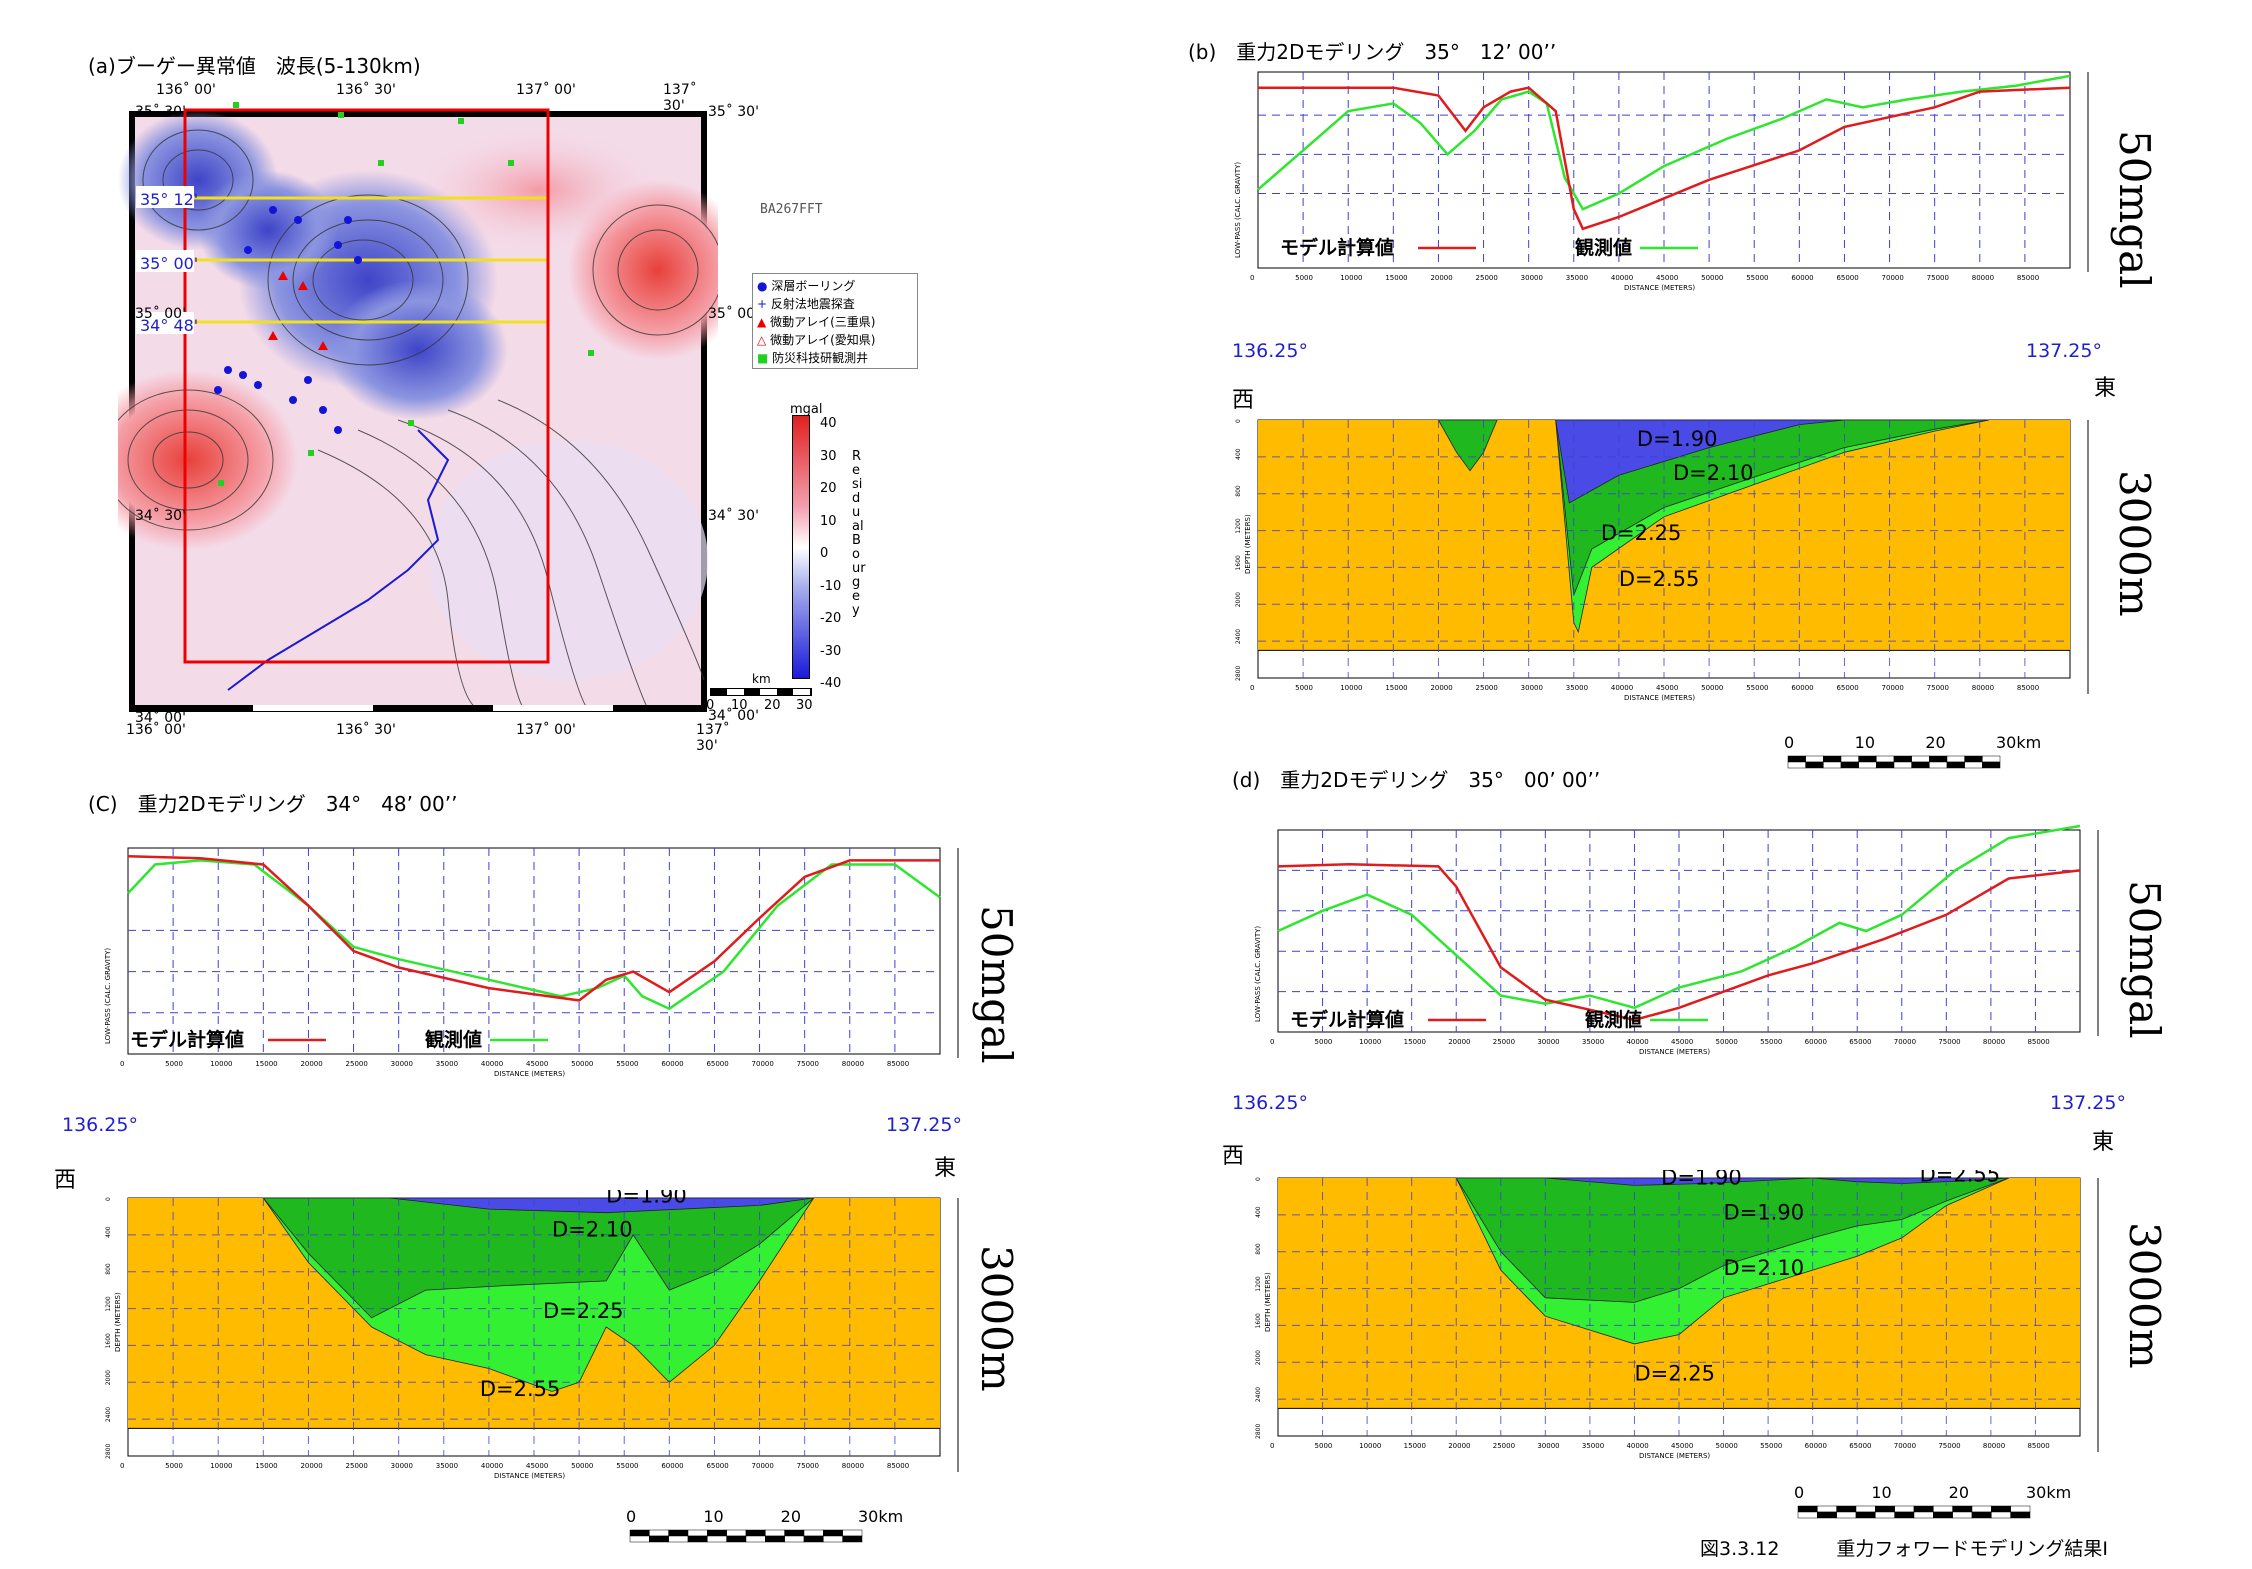 This screenshot has height=1569, width=2252. Describe the element at coordinates (1577, 688) in the screenshot. I see `x-tick-label: 35000` at that location.